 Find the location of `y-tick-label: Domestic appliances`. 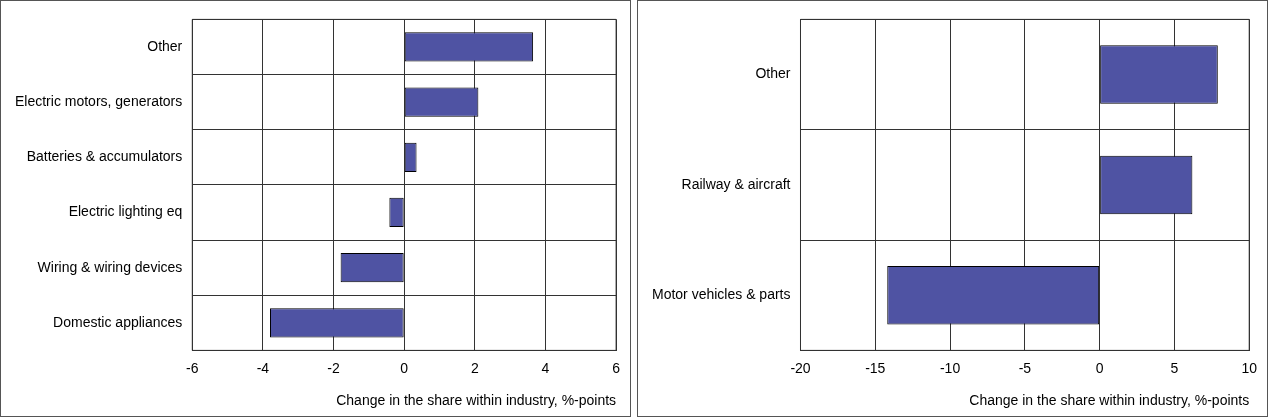

y-tick-label: Domestic appliances is located at coordinates (118, 321).